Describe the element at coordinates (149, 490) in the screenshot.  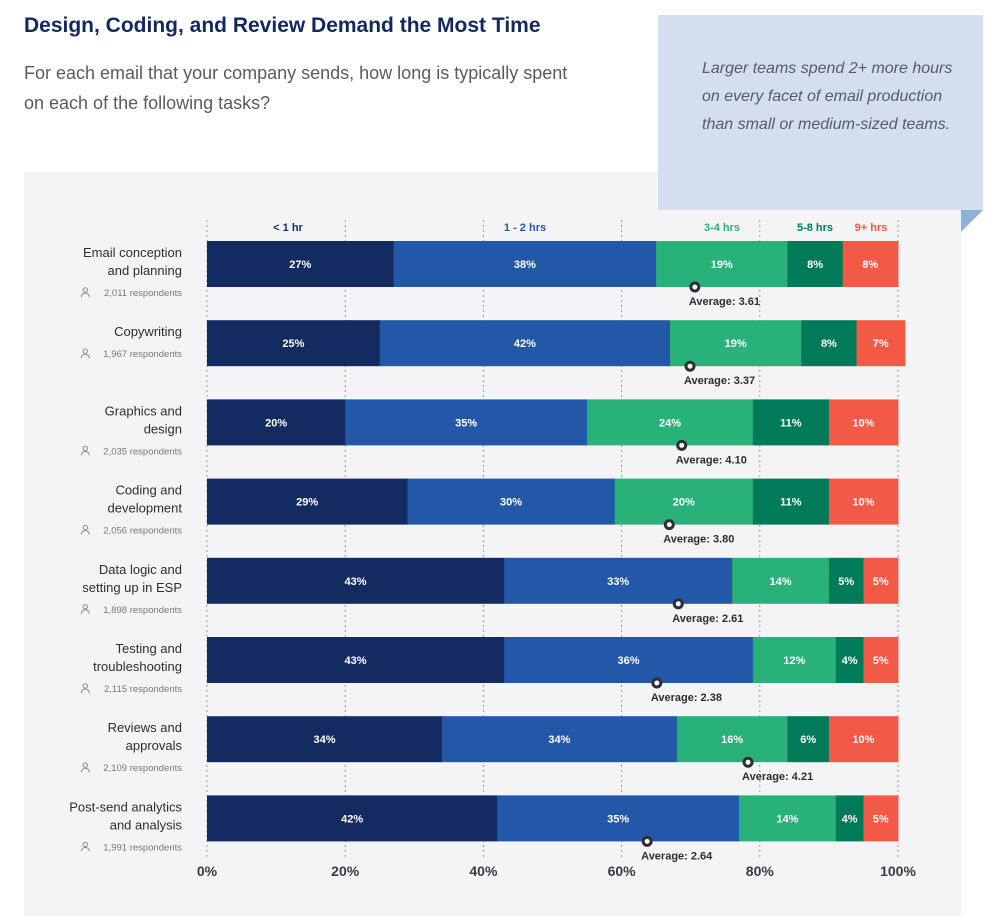
I see `row-label: Coding and` at that location.